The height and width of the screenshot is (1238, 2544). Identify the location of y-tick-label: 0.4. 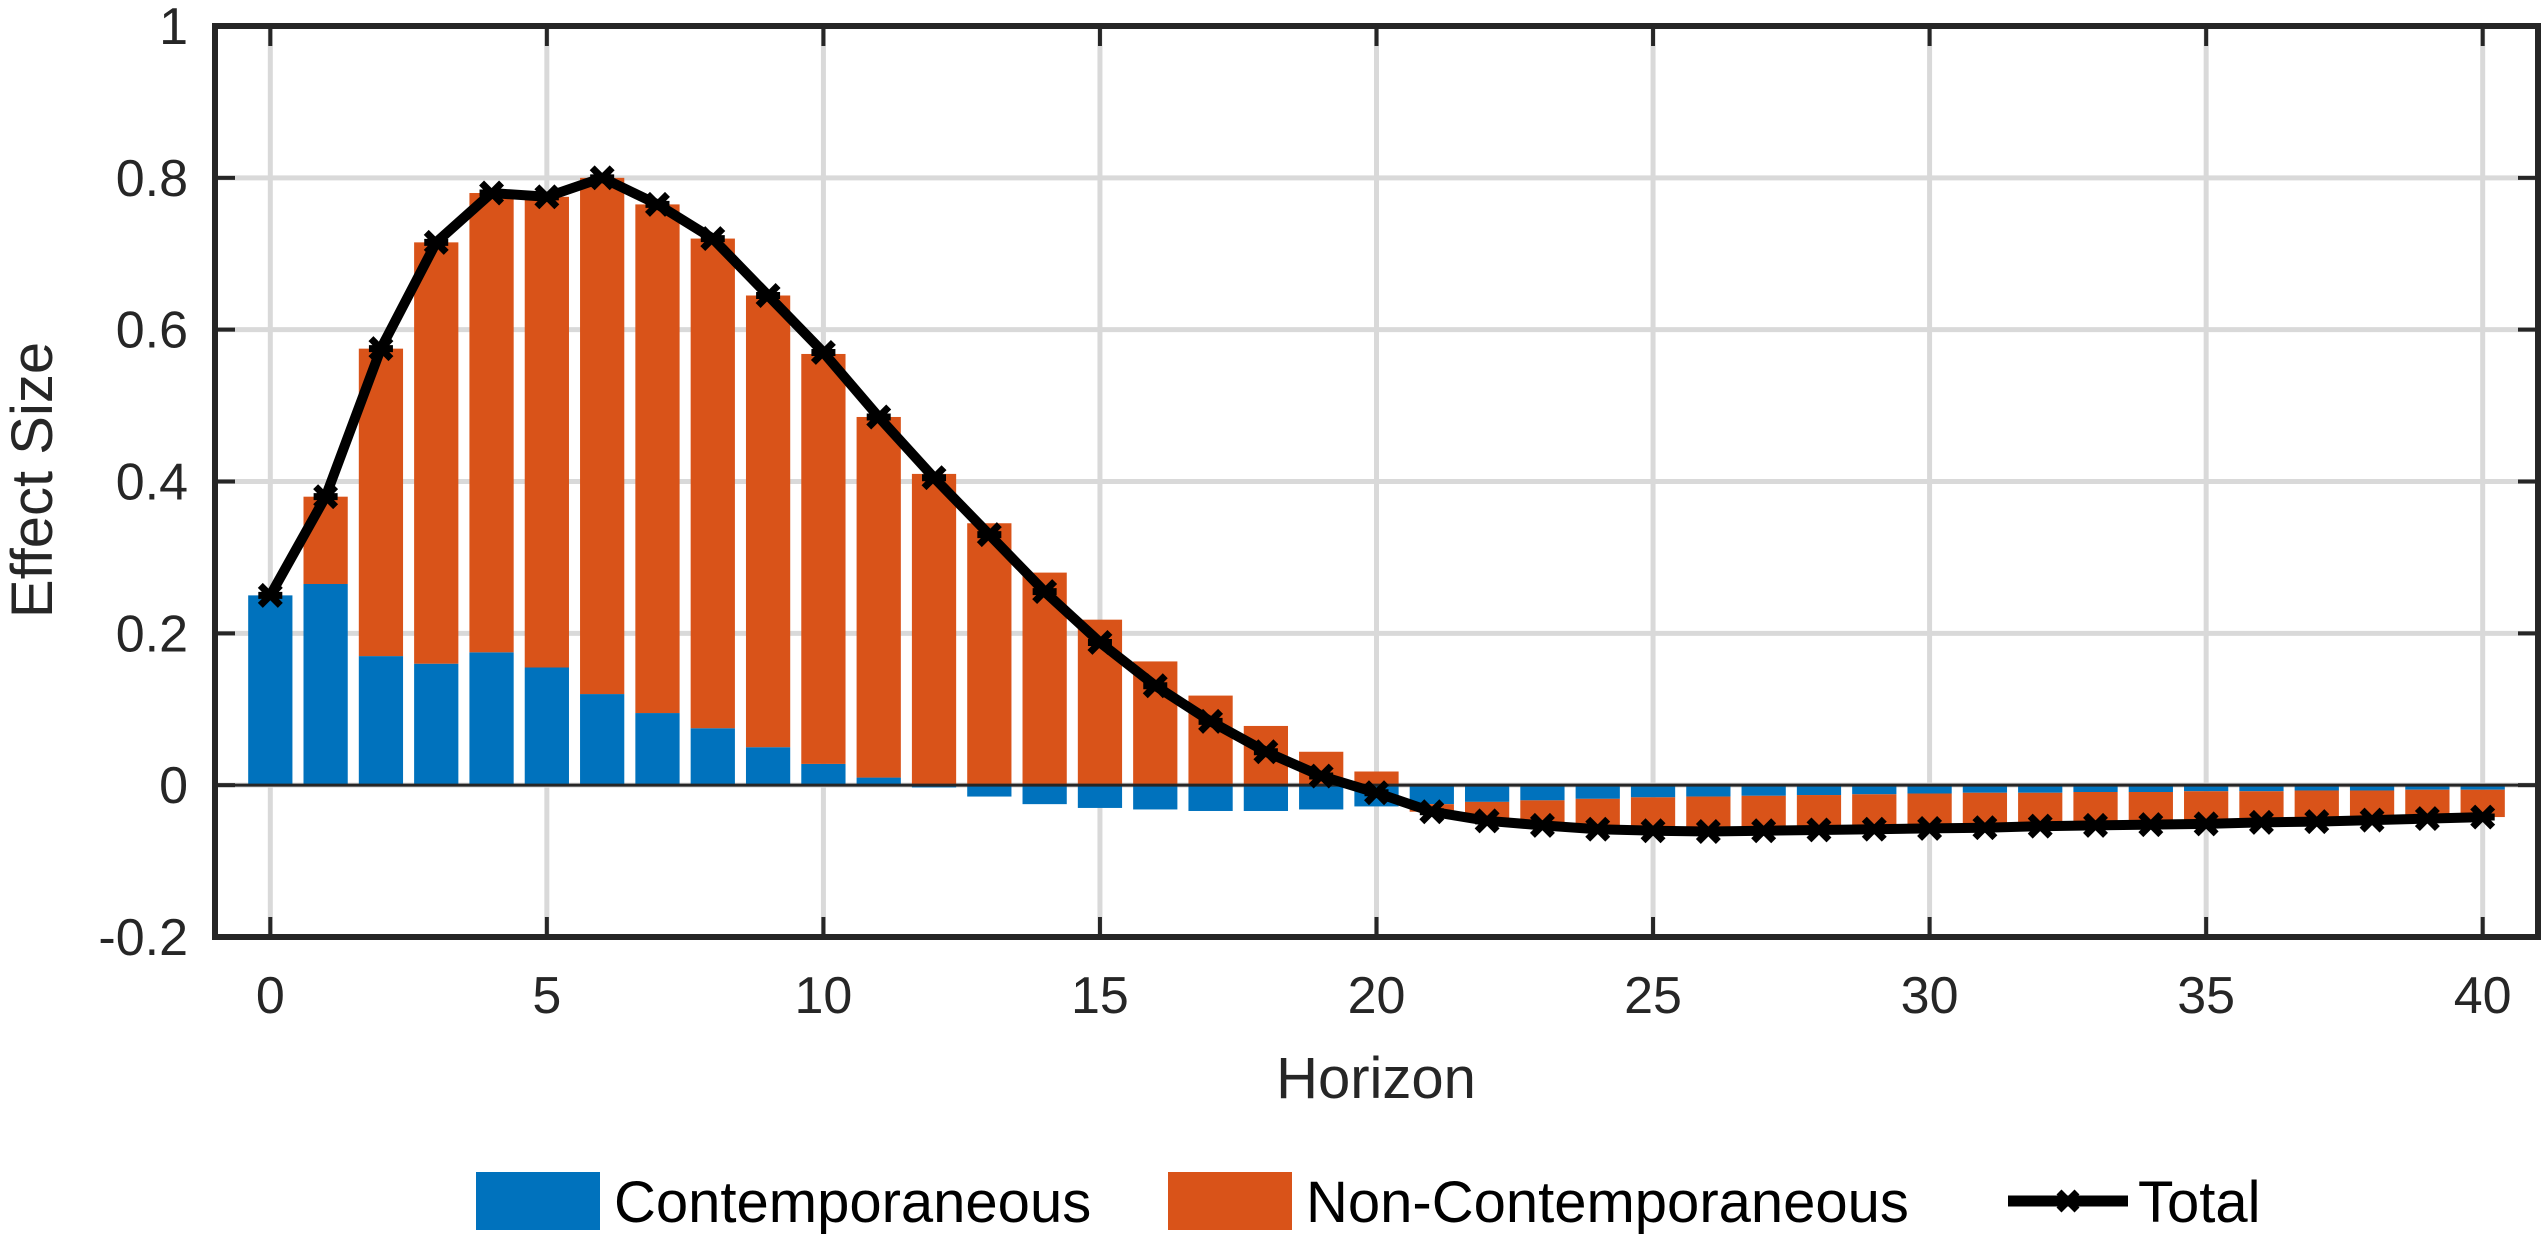
(152, 483).